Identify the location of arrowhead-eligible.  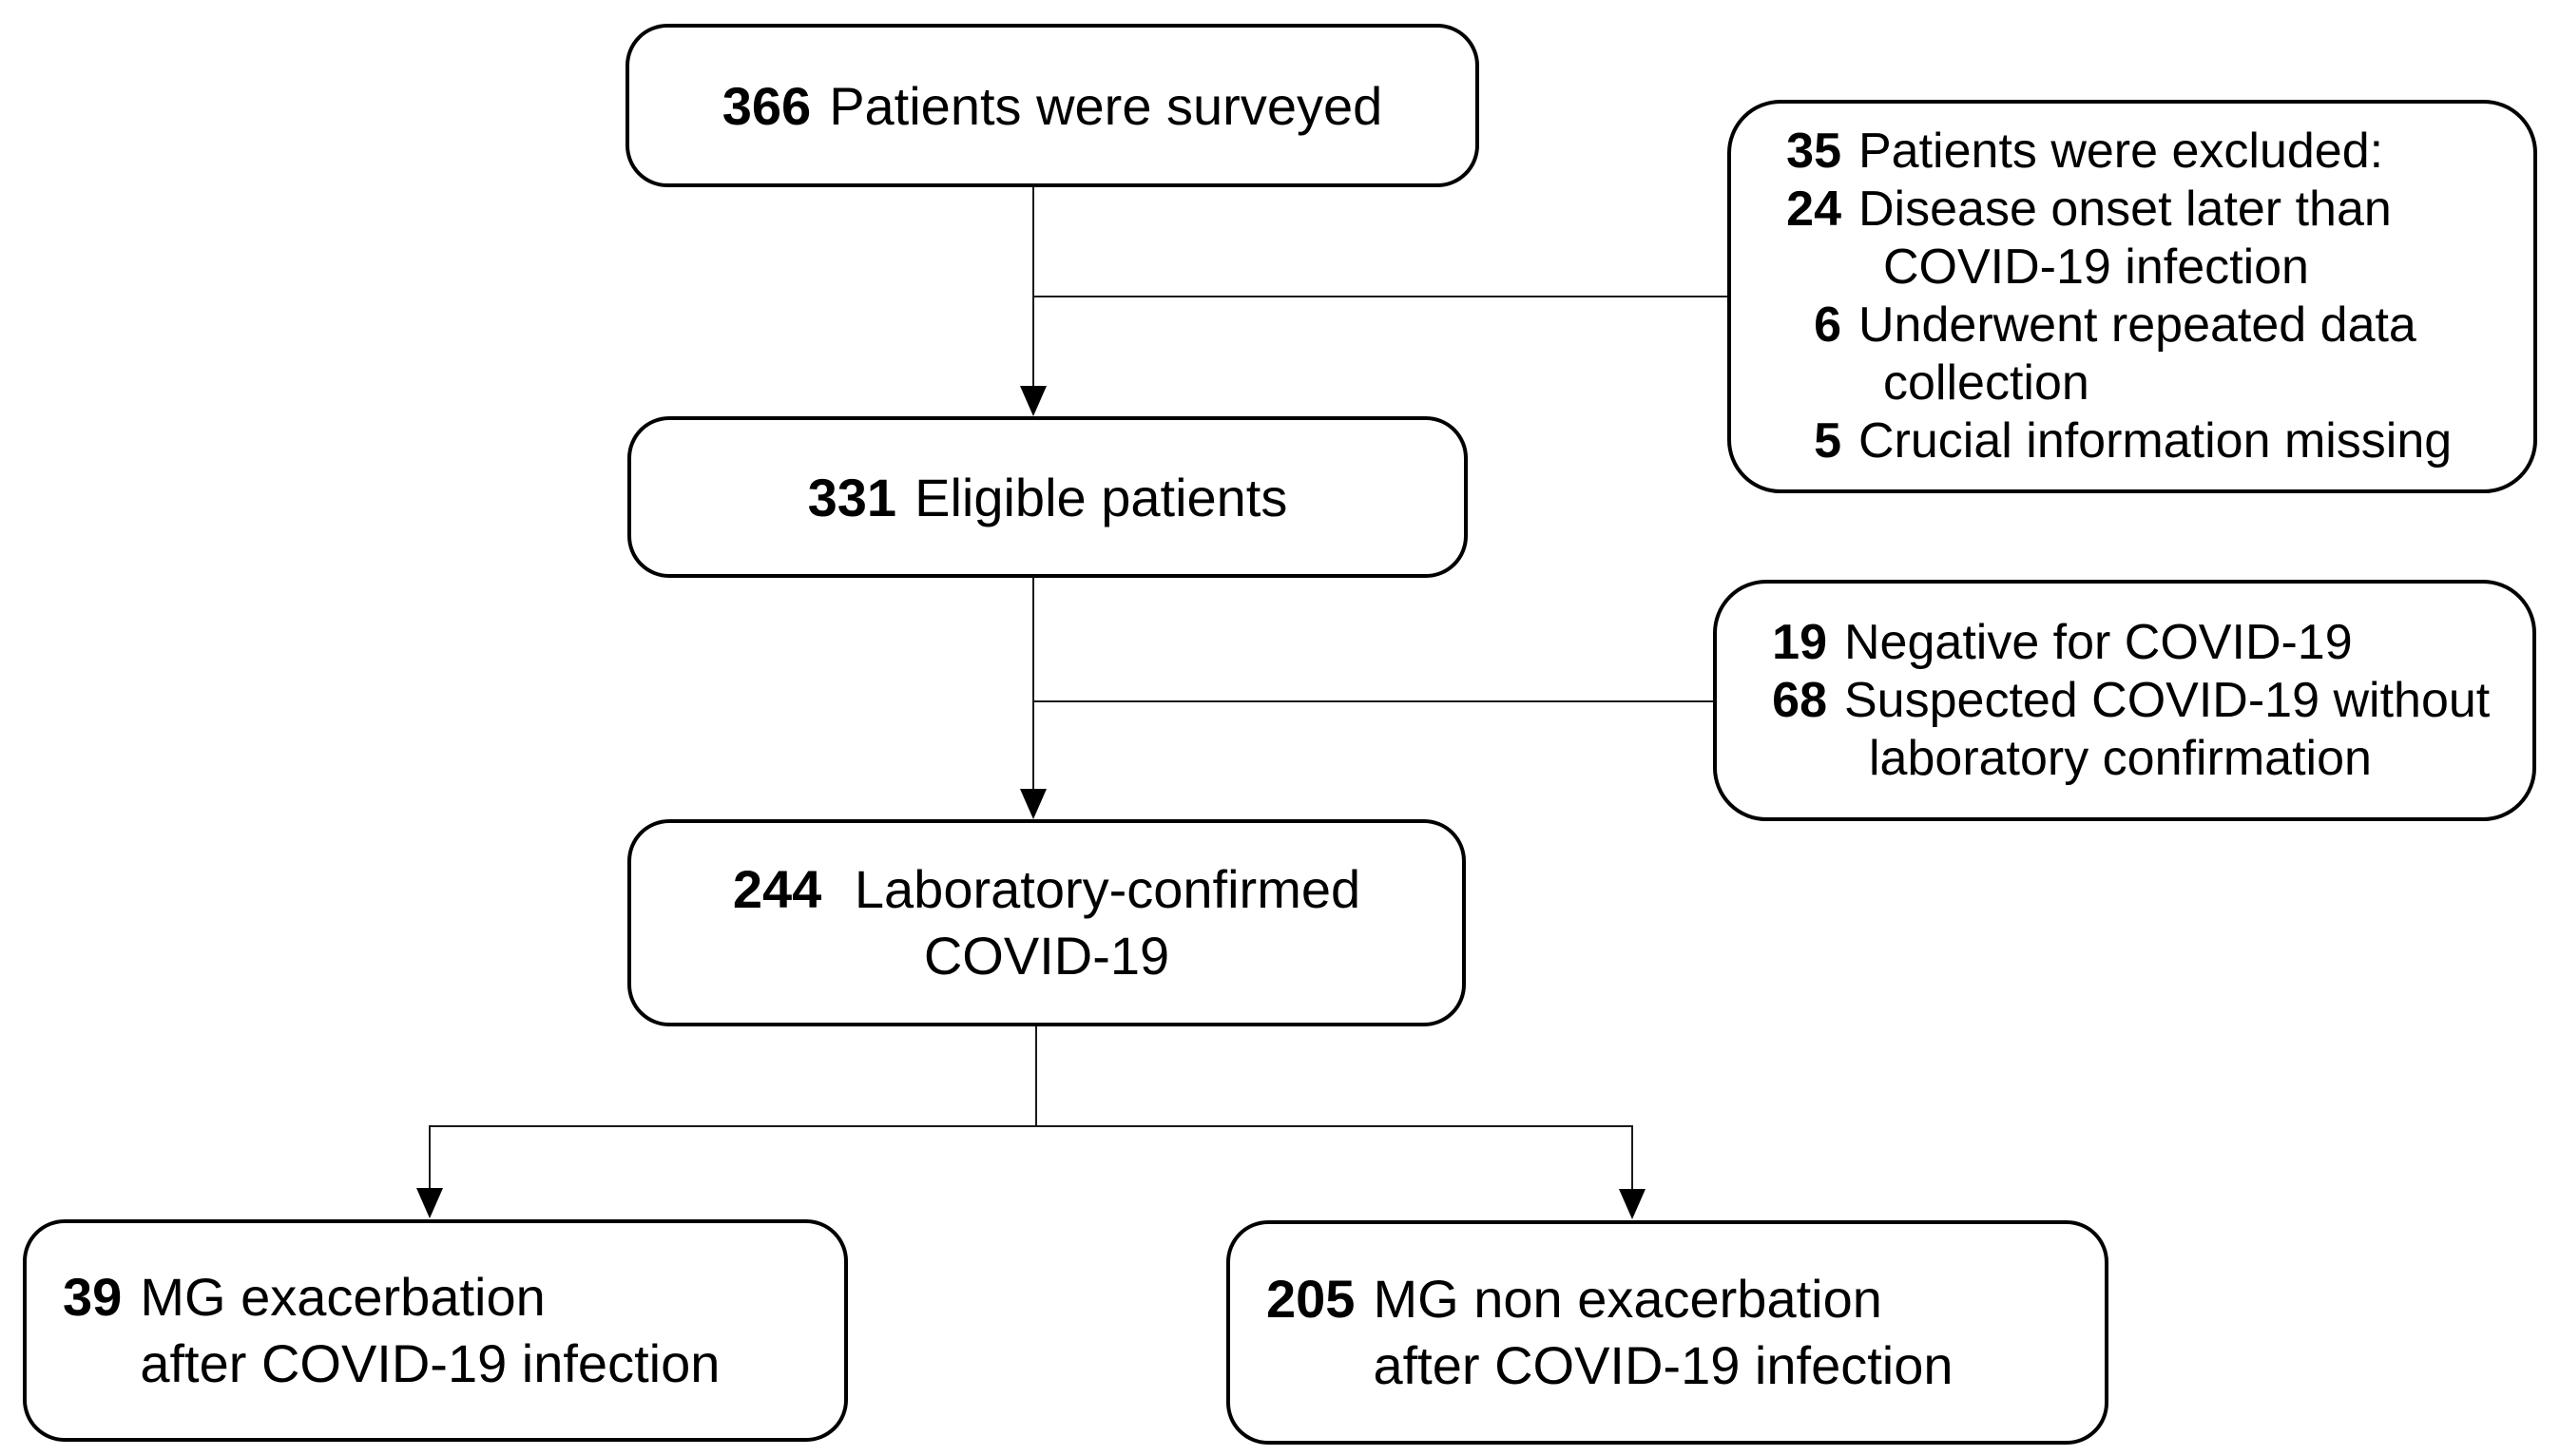
(1033, 401).